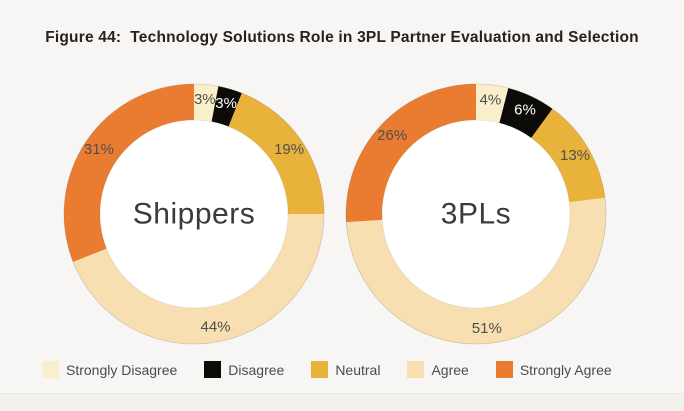 Image resolution: width=684 pixels, height=411 pixels. I want to click on legend-item-disagree: Disagree, so click(244, 369).